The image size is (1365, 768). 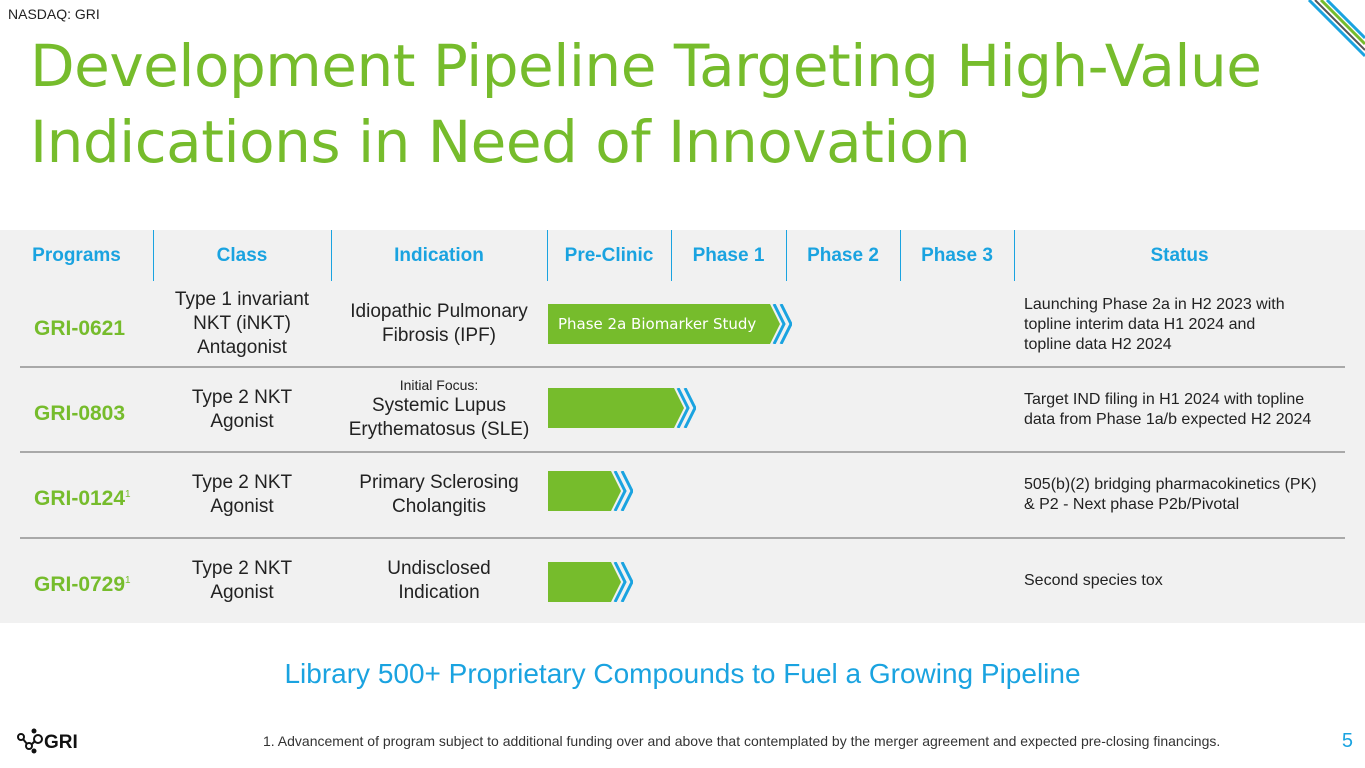 What do you see at coordinates (1336, 29) in the screenshot?
I see `corner-stripes-decoration` at bounding box center [1336, 29].